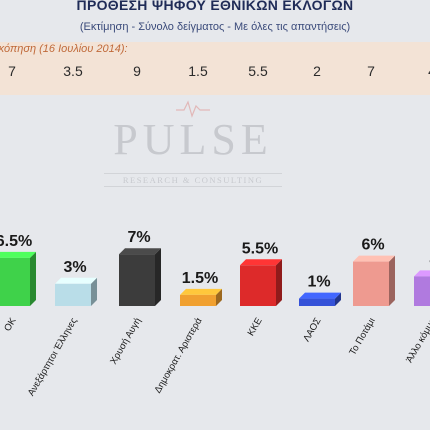  What do you see at coordinates (255, 327) in the screenshot?
I see `category-label: ΚΚΕ` at bounding box center [255, 327].